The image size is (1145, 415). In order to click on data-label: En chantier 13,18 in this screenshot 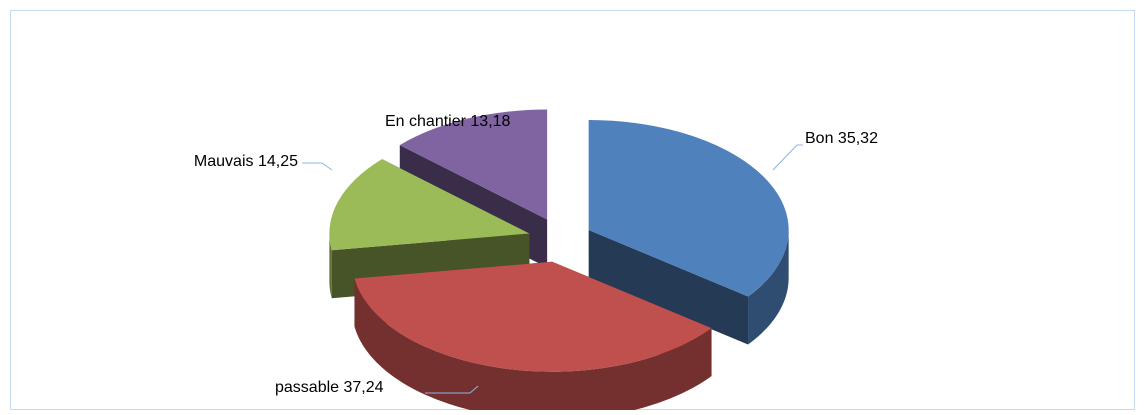, I will do `click(448, 121)`.